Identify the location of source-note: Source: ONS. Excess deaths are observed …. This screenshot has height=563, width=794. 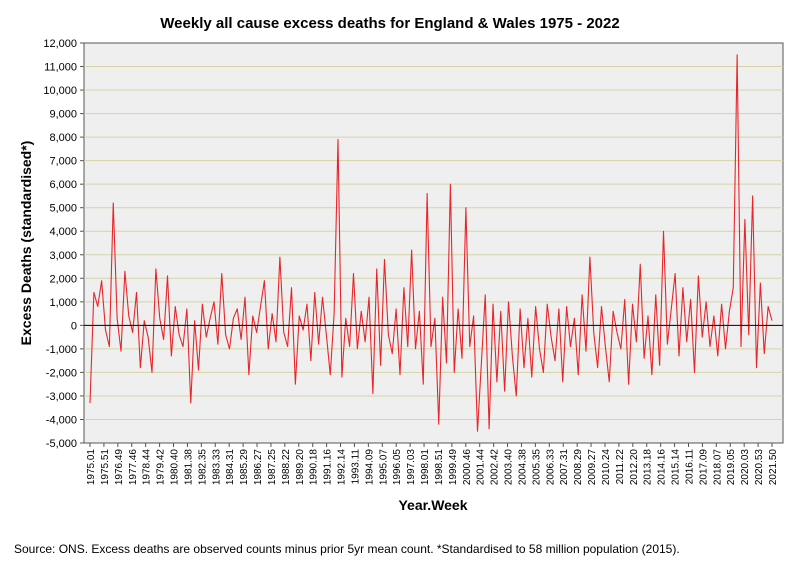
(347, 549).